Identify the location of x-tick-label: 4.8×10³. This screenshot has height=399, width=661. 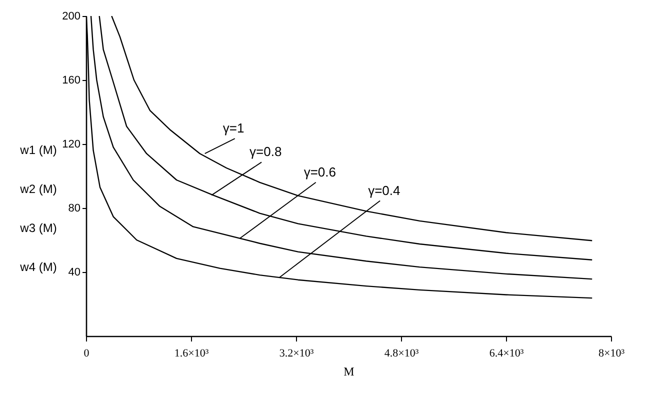
(402, 354).